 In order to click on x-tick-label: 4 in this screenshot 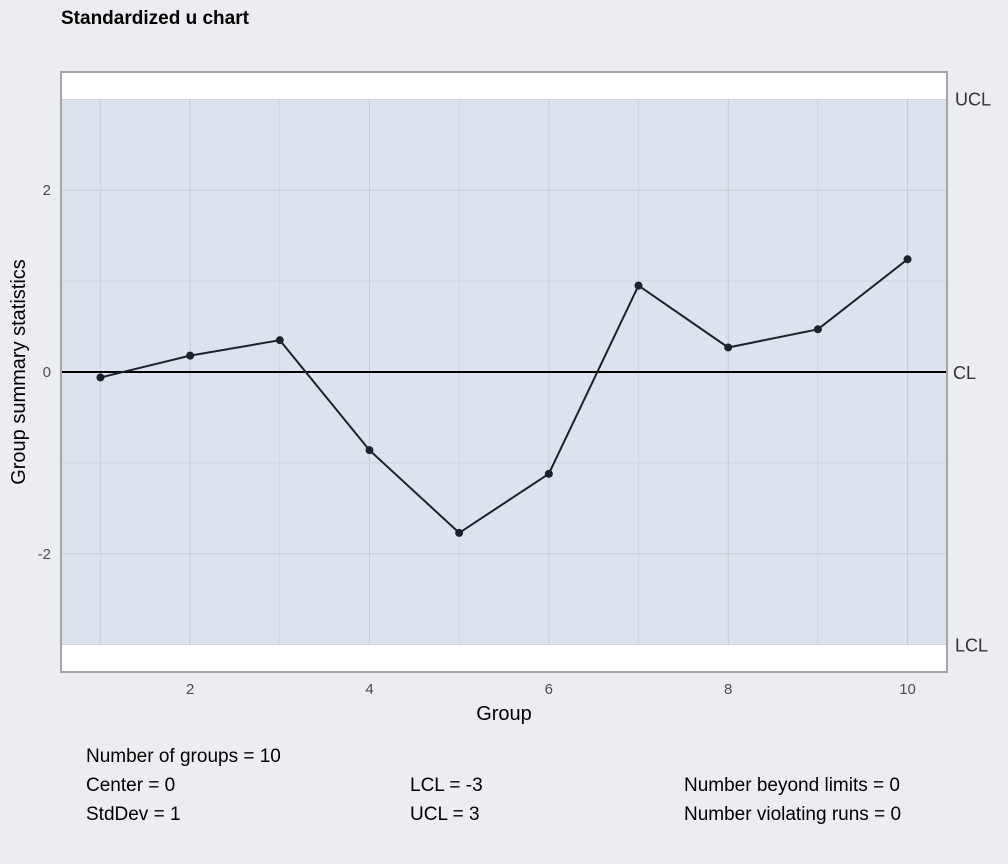, I will do `click(369, 689)`.